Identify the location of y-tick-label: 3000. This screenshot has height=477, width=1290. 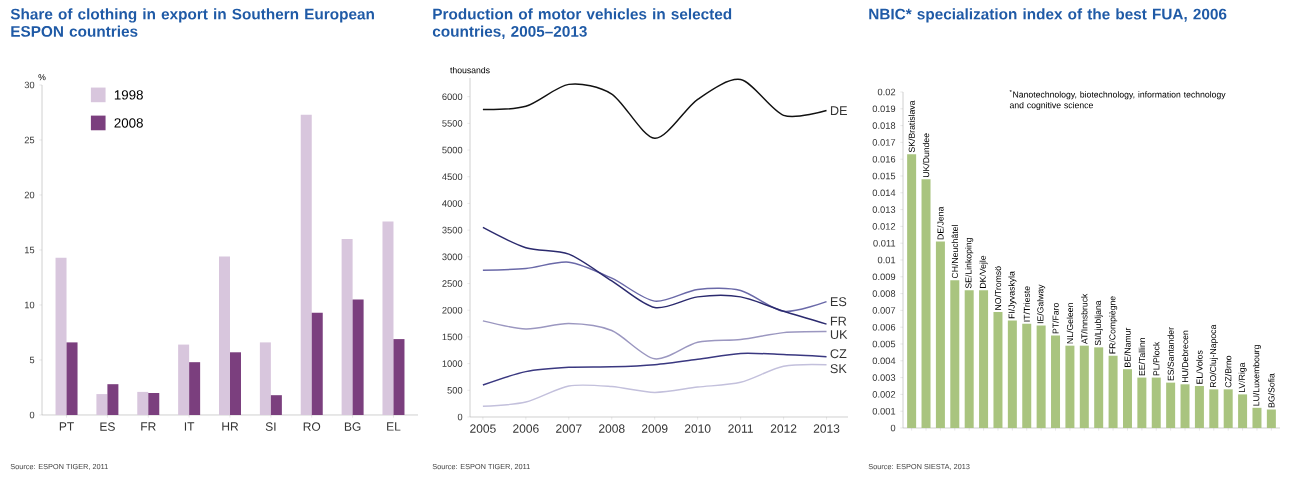
(452, 257).